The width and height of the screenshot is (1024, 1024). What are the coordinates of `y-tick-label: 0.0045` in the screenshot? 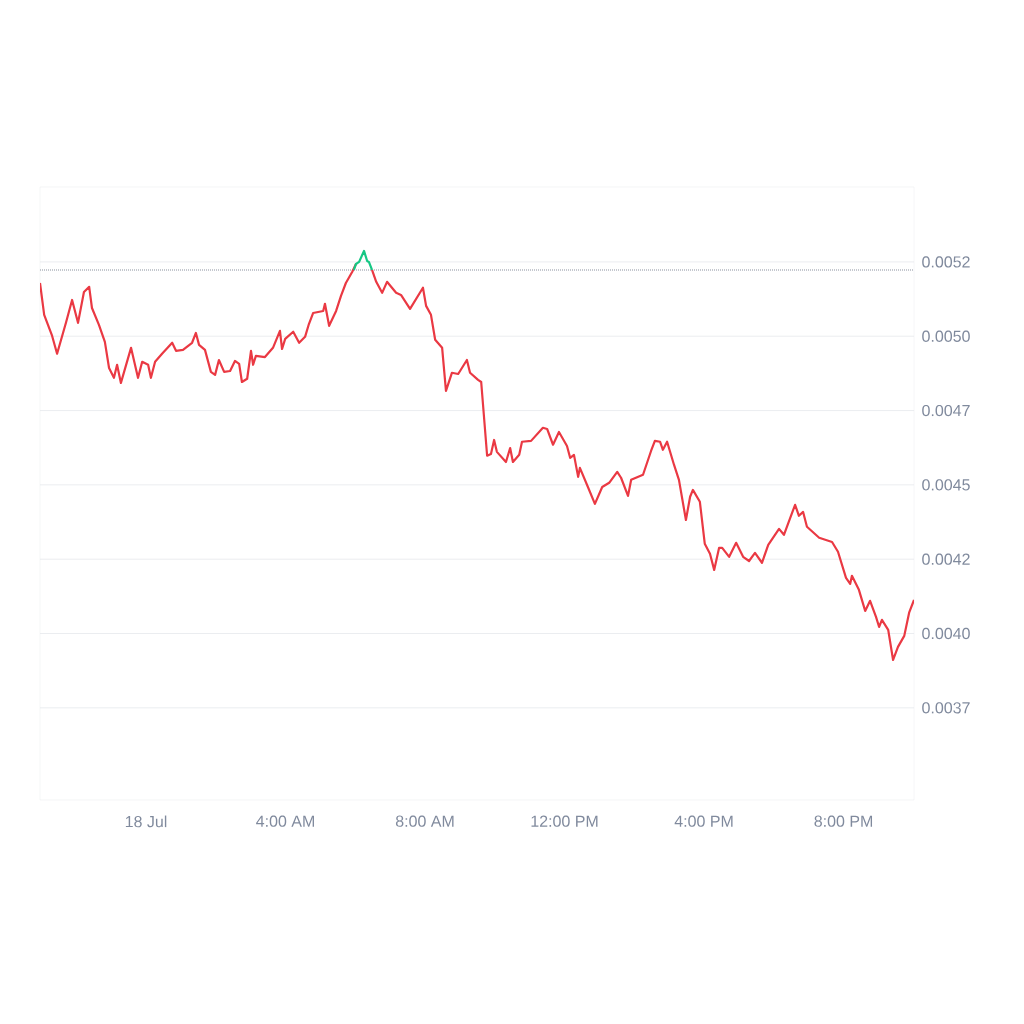 It's located at (946, 485).